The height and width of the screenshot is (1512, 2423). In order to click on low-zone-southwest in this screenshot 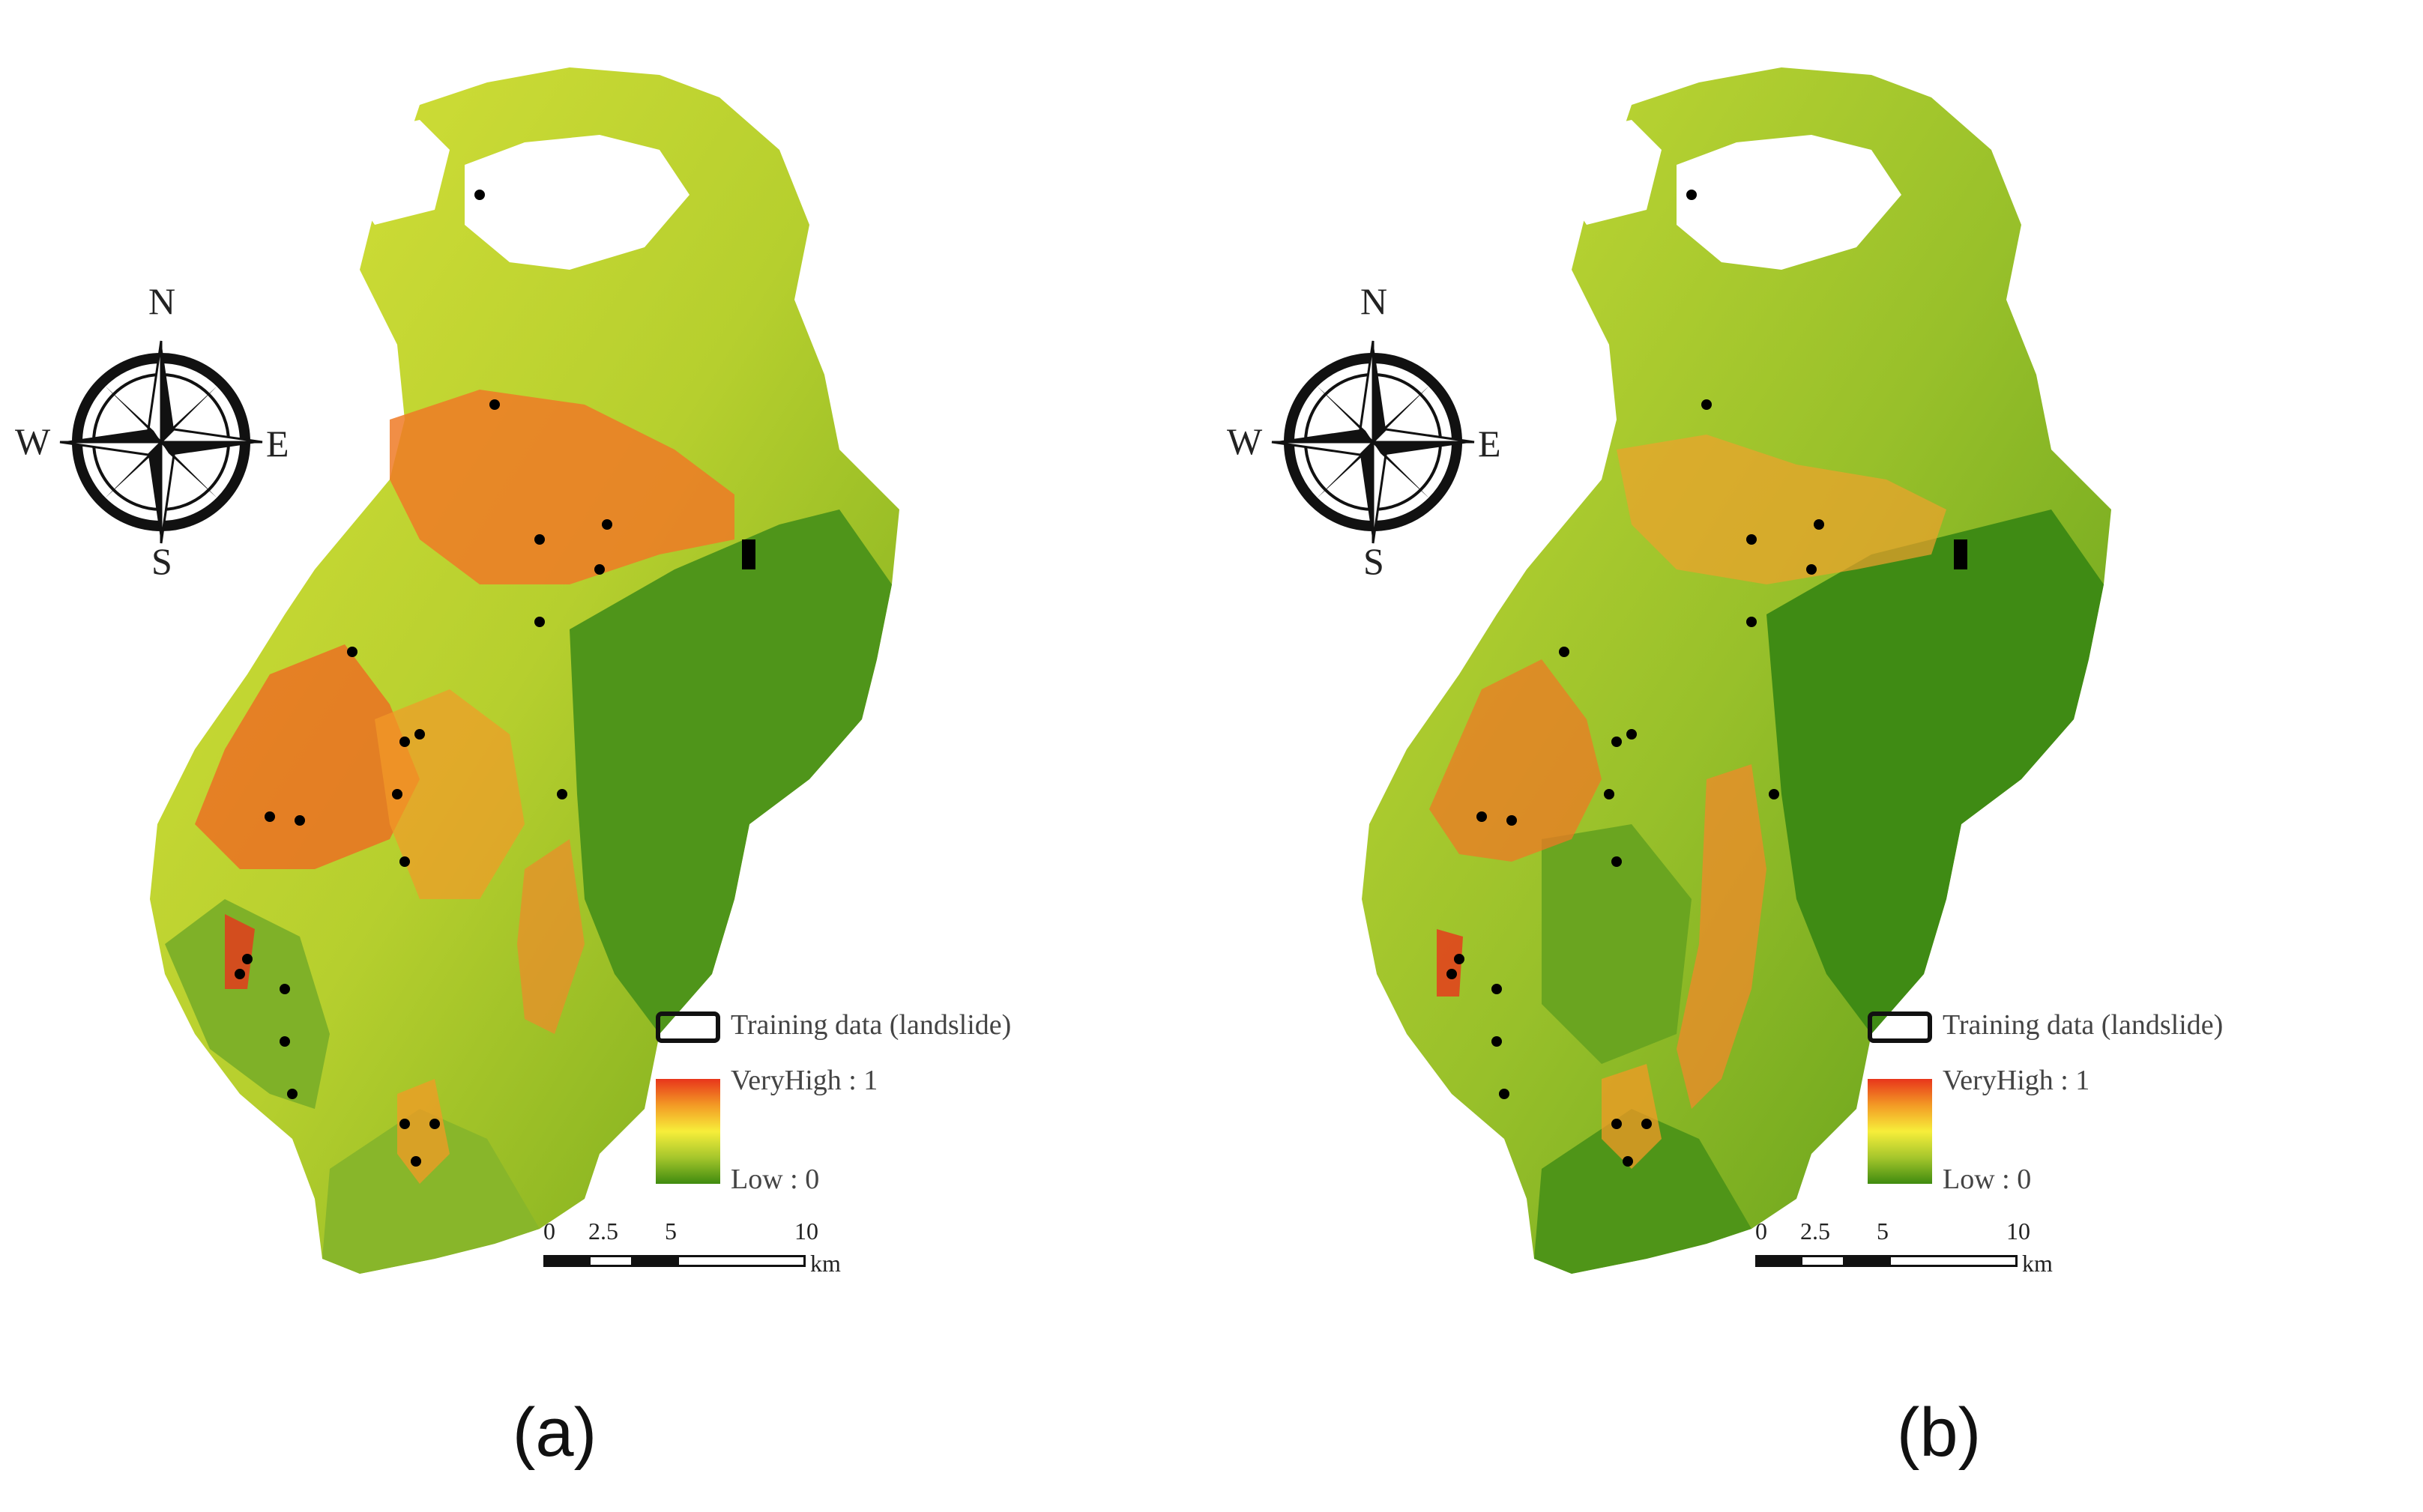, I will do `click(247, 1004)`.